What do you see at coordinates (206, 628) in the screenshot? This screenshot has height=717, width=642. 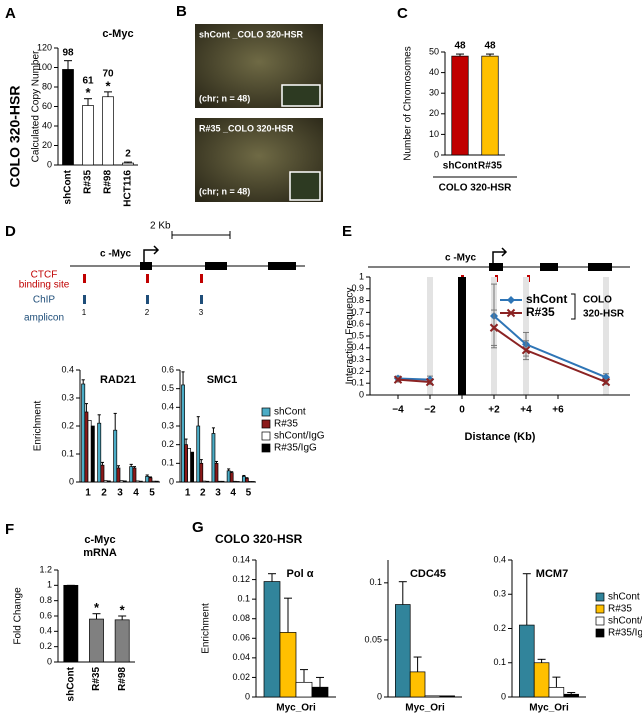 I see `y-axis-label: Enrichment` at bounding box center [206, 628].